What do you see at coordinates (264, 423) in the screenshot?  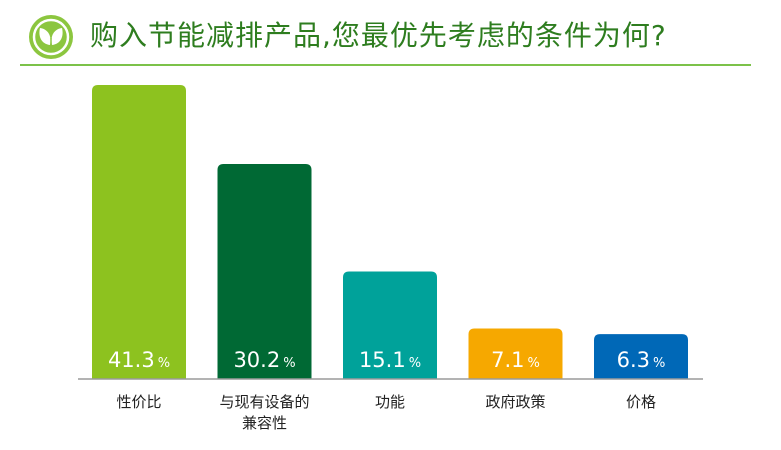 I see `category-label-2-line-2: 兼容性` at bounding box center [264, 423].